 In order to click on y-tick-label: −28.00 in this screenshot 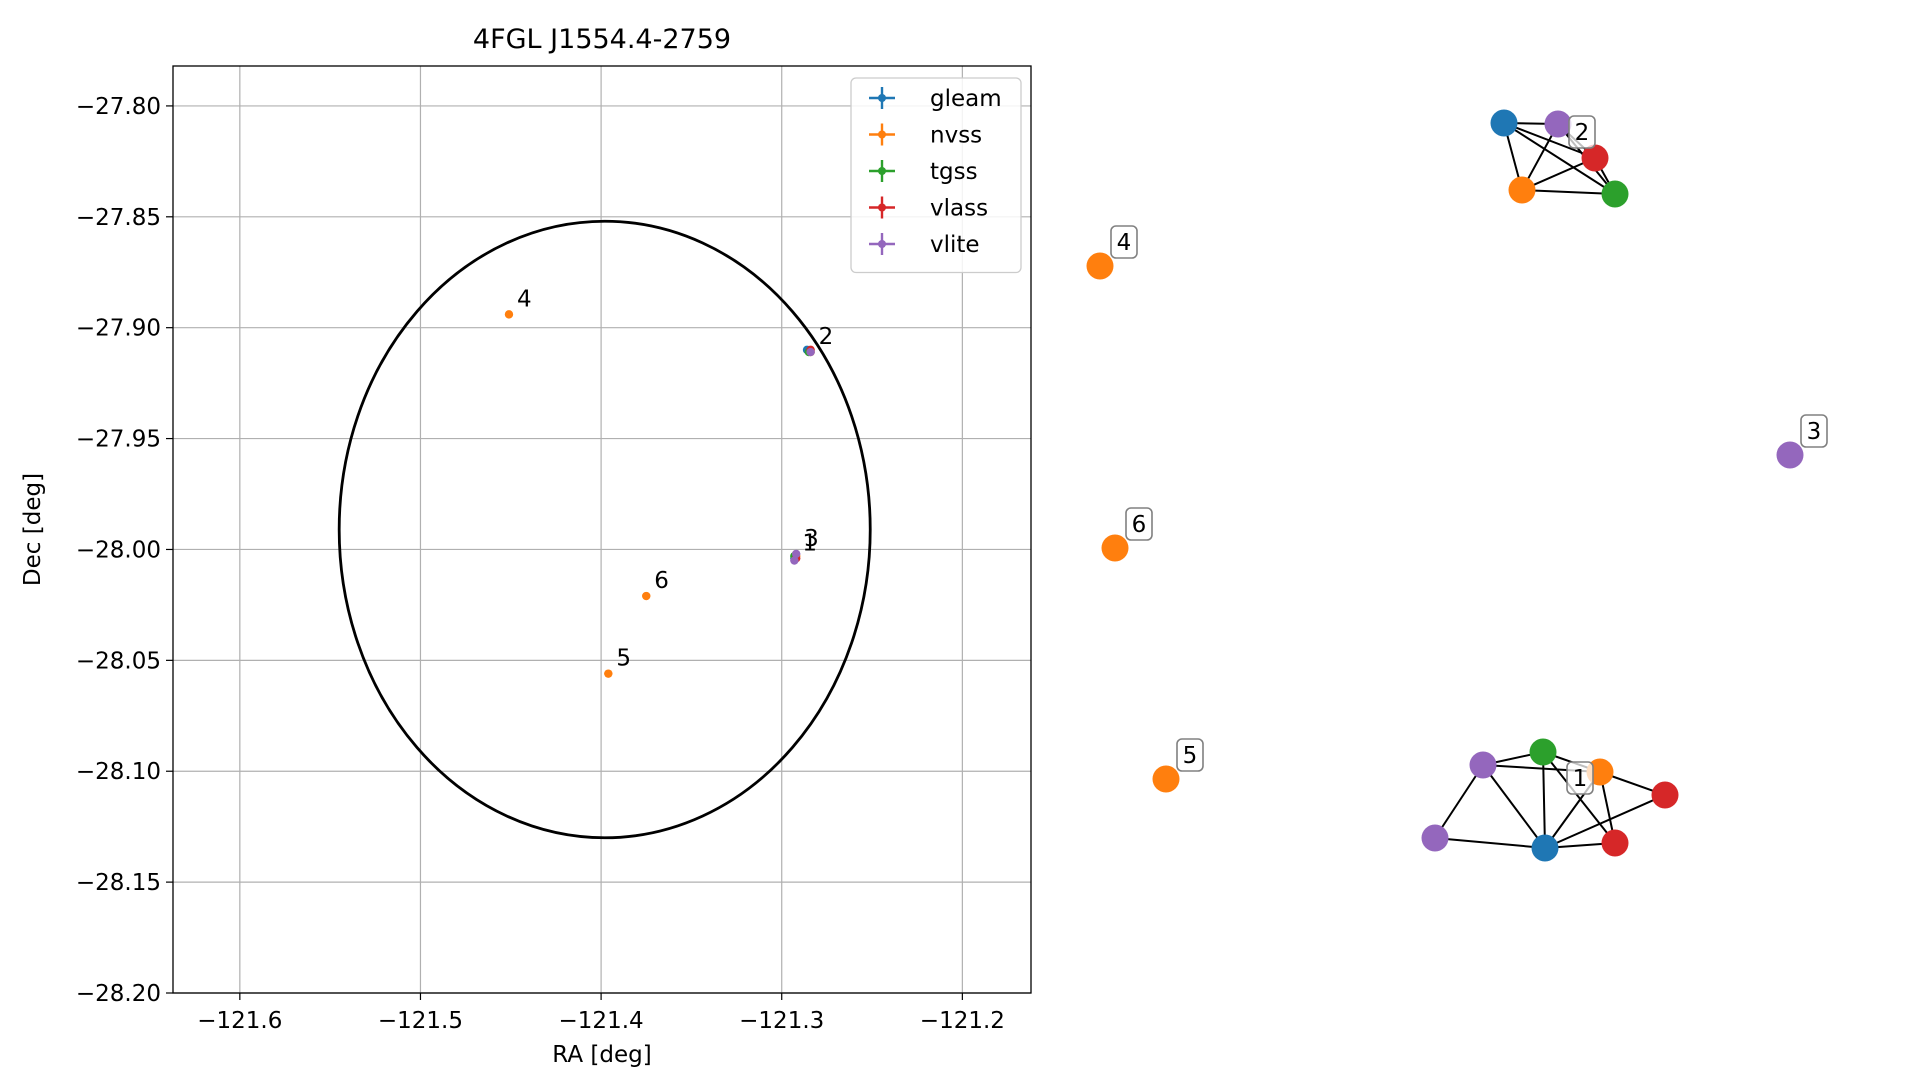, I will do `click(118, 550)`.